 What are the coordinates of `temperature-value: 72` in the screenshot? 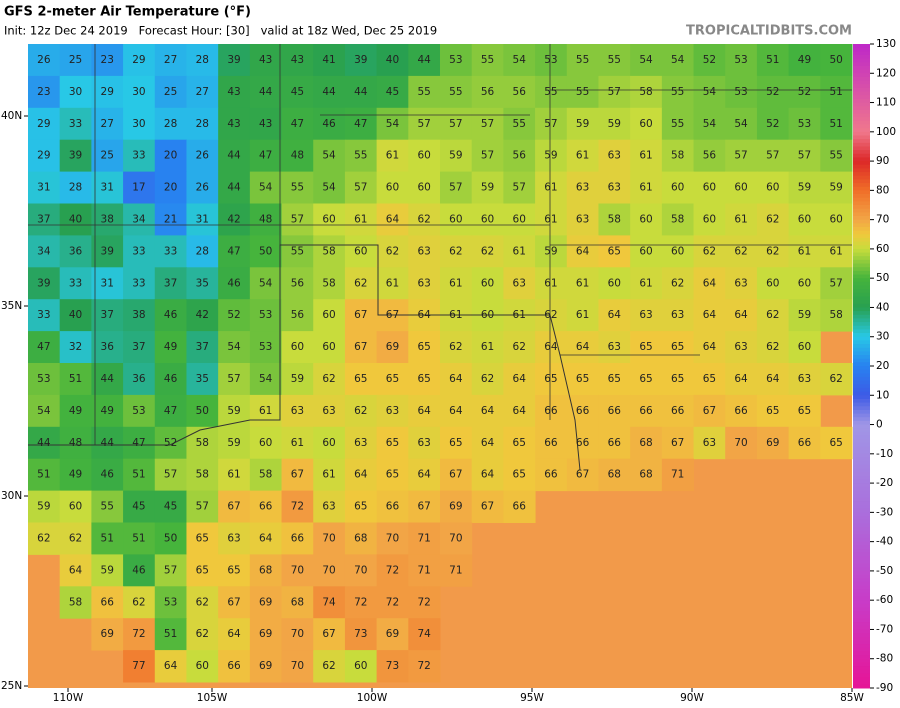 It's located at (392, 602).